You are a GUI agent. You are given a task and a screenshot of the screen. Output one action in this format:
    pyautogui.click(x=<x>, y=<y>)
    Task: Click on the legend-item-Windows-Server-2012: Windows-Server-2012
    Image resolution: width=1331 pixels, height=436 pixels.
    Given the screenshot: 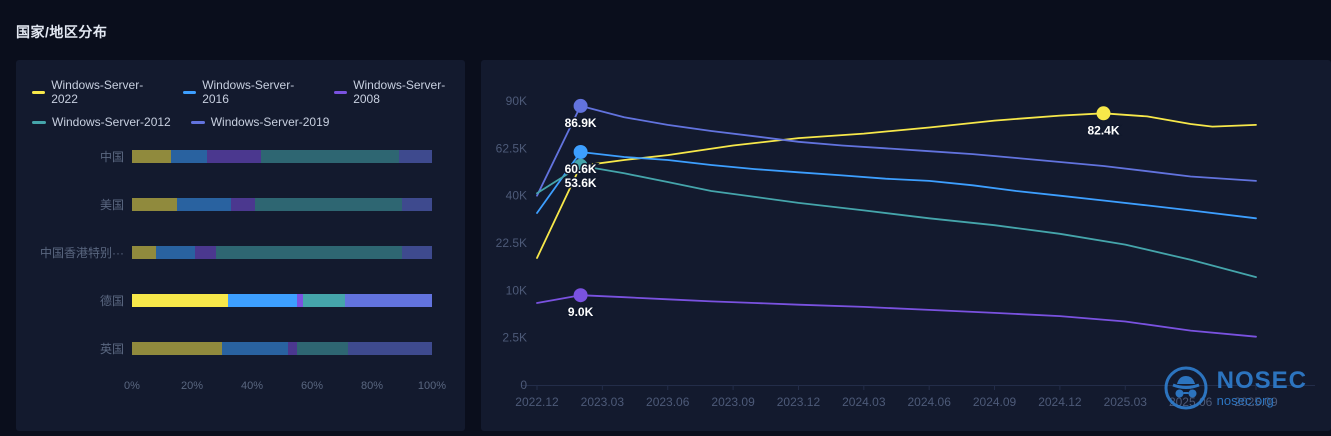 What is the action you would take?
    pyautogui.click(x=101, y=122)
    